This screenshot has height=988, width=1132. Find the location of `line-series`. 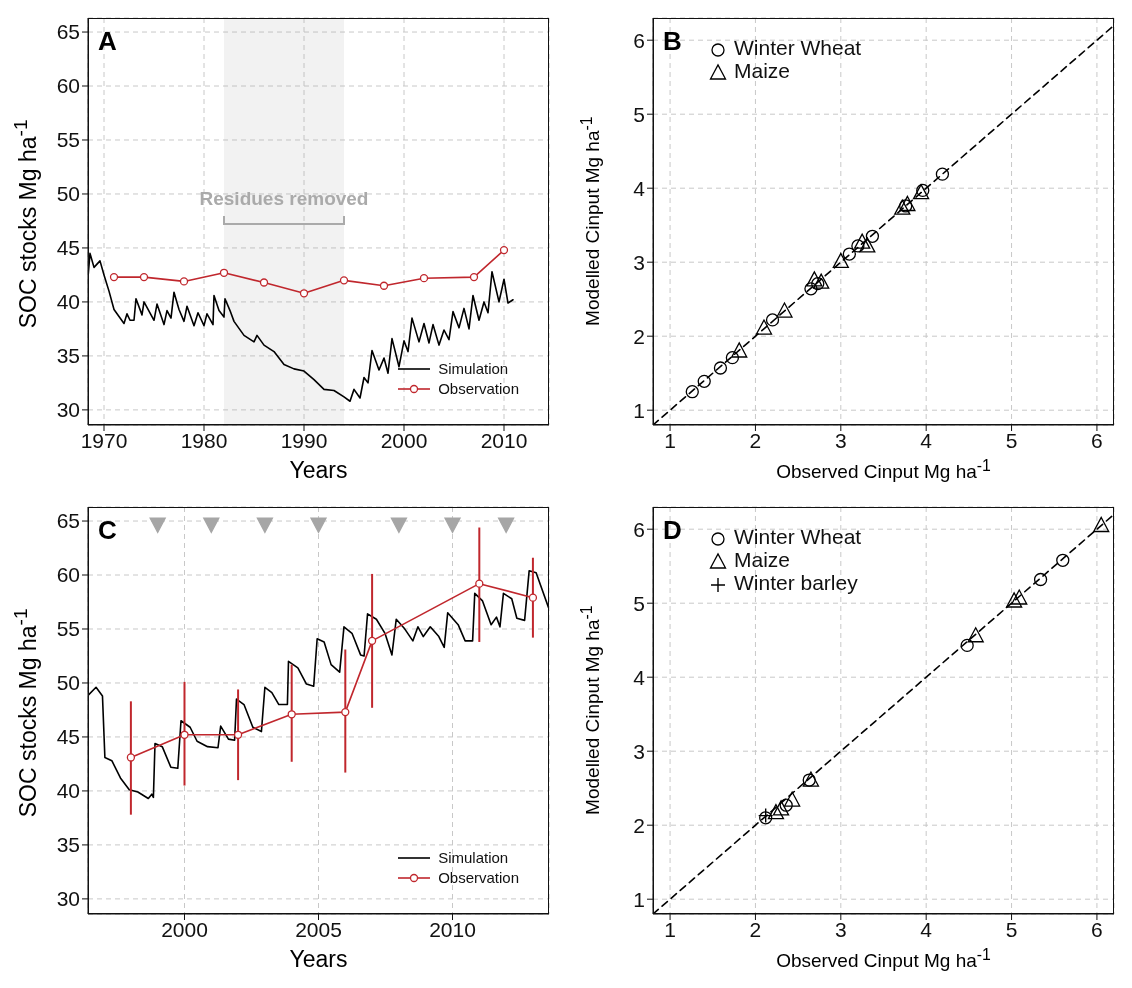

line-series is located at coordinates (318, 684).